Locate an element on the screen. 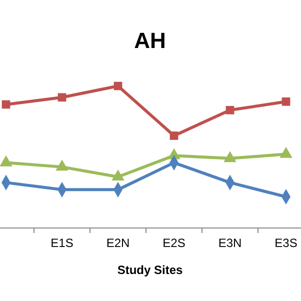 The image size is (301, 301). x-axis-title: Study Sites is located at coordinates (150, 270).